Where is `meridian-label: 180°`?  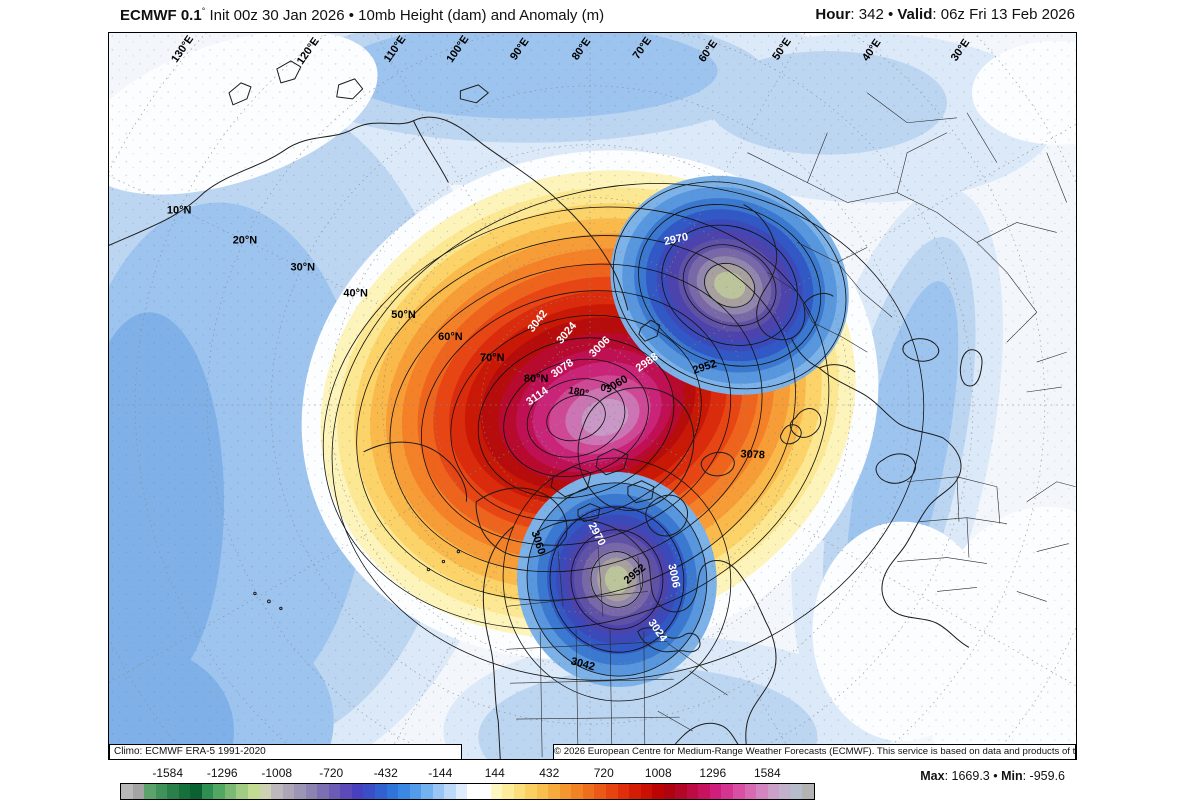
meridian-label: 180° is located at coordinates (578, 392).